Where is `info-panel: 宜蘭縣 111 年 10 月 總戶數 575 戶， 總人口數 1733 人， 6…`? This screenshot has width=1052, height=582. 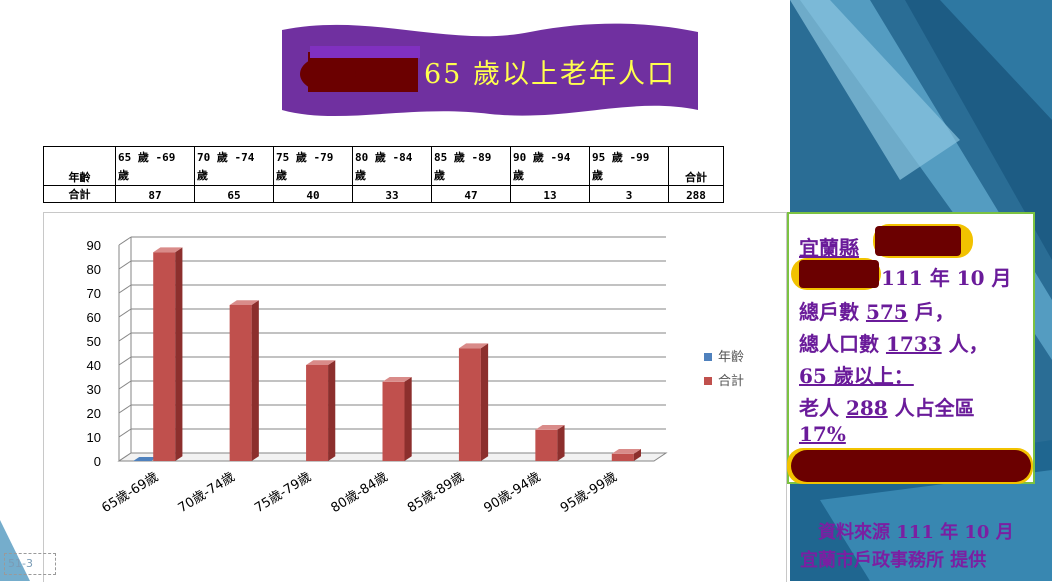 info-panel: 宜蘭縣 111 年 10 月 總戶數 575 戶， 總人口數 1733 人， 6… is located at coordinates (911, 348).